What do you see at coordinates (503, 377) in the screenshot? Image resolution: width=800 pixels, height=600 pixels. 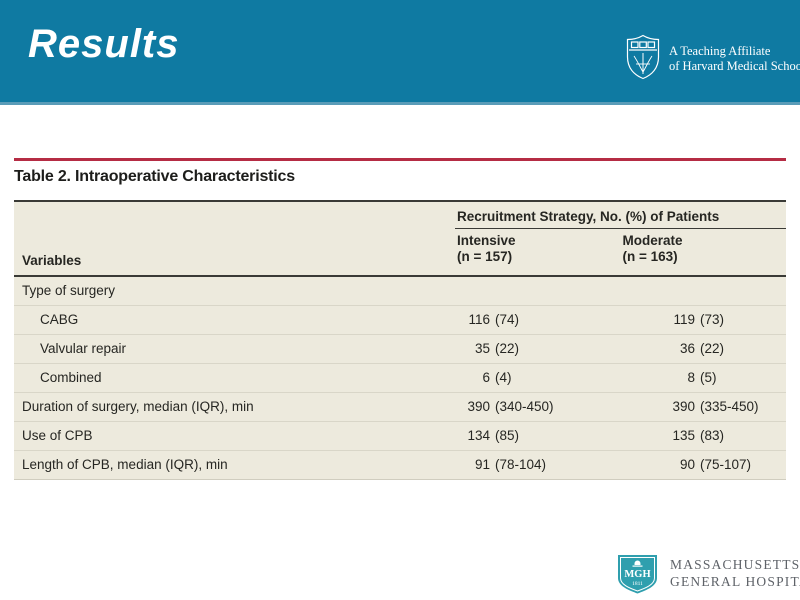 I see `value-percent: (4)` at bounding box center [503, 377].